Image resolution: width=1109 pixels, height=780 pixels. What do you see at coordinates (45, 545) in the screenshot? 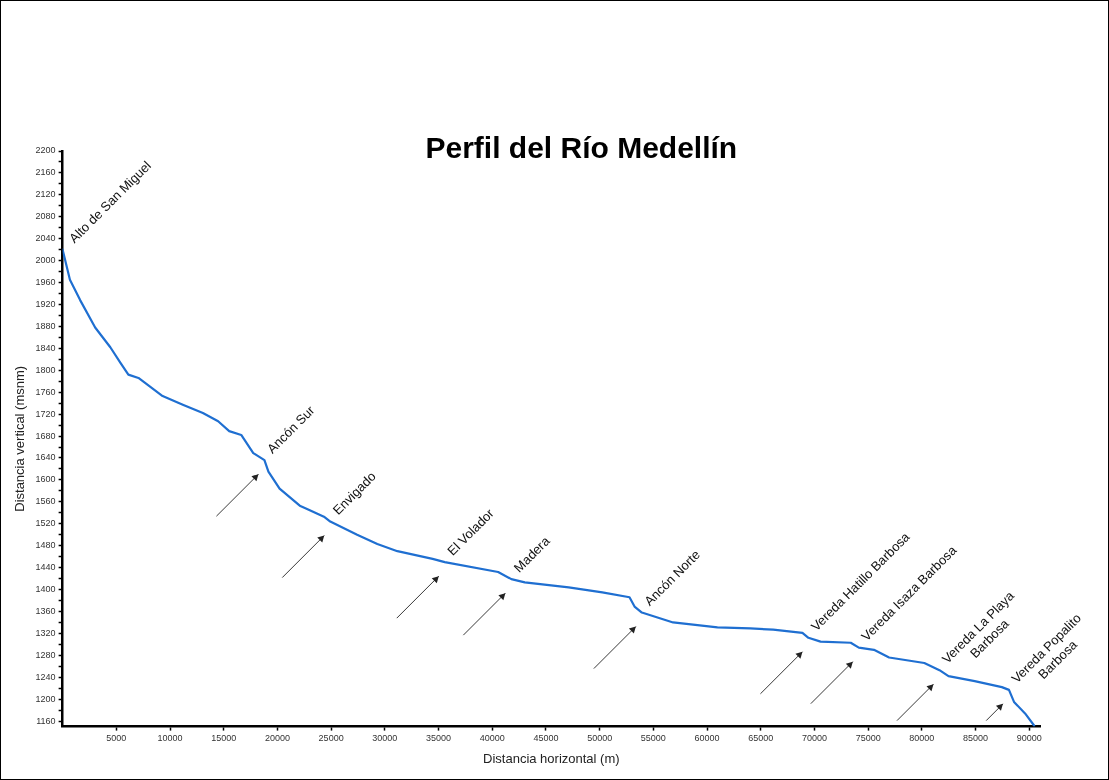
I see `y-tick-label: 1480` at bounding box center [45, 545].